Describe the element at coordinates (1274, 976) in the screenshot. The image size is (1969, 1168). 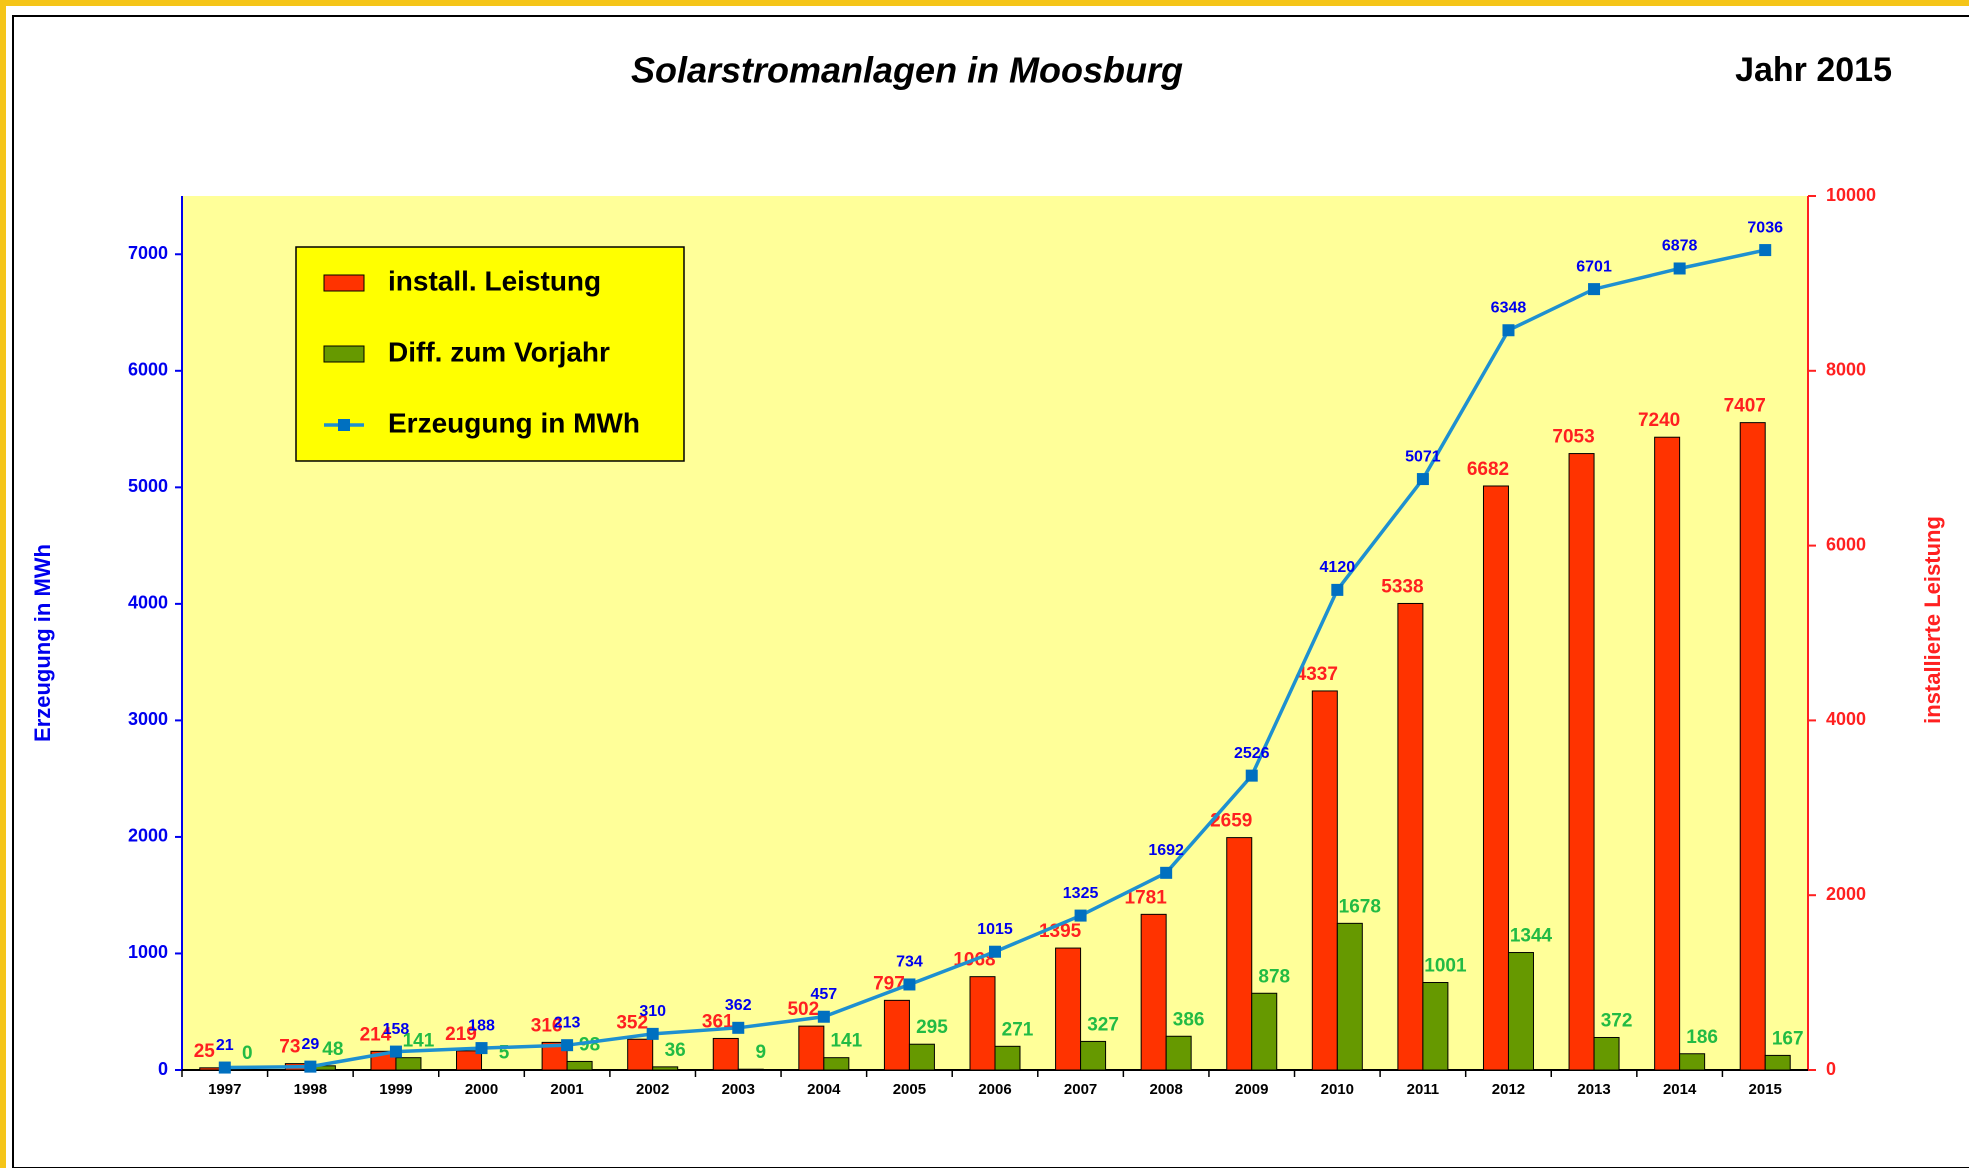
I see `data-label: 878` at that location.